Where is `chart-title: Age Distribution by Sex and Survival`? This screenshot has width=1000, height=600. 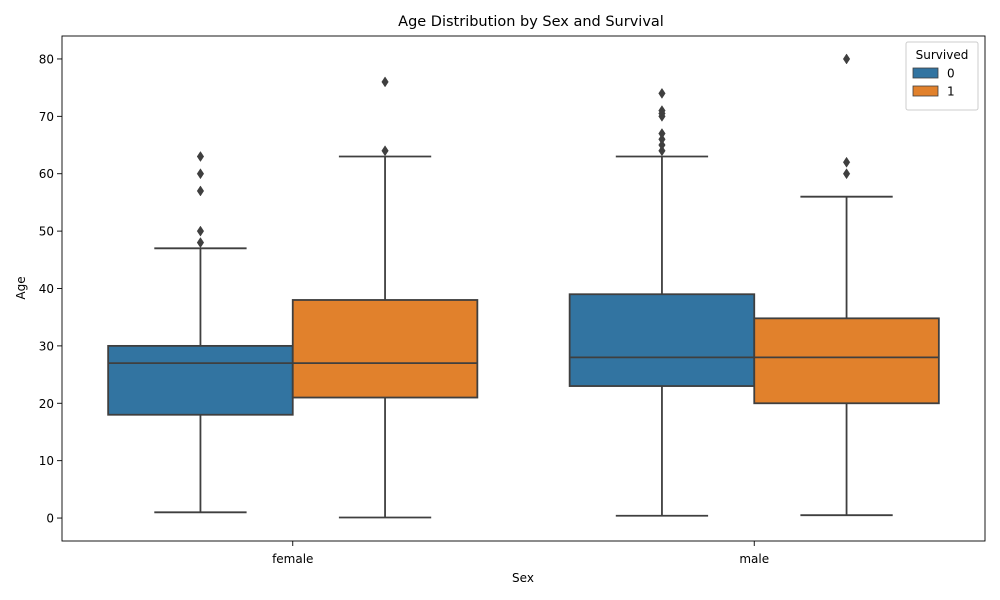
chart-title: Age Distribution by Sex and Survival is located at coordinates (531, 22).